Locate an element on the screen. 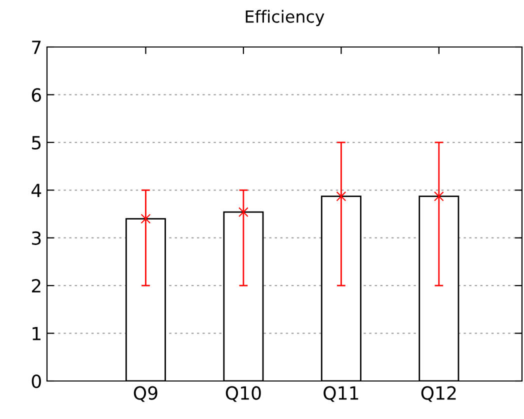 The width and height of the screenshot is (524, 419). x-tick-label: Q9 is located at coordinates (146, 394).